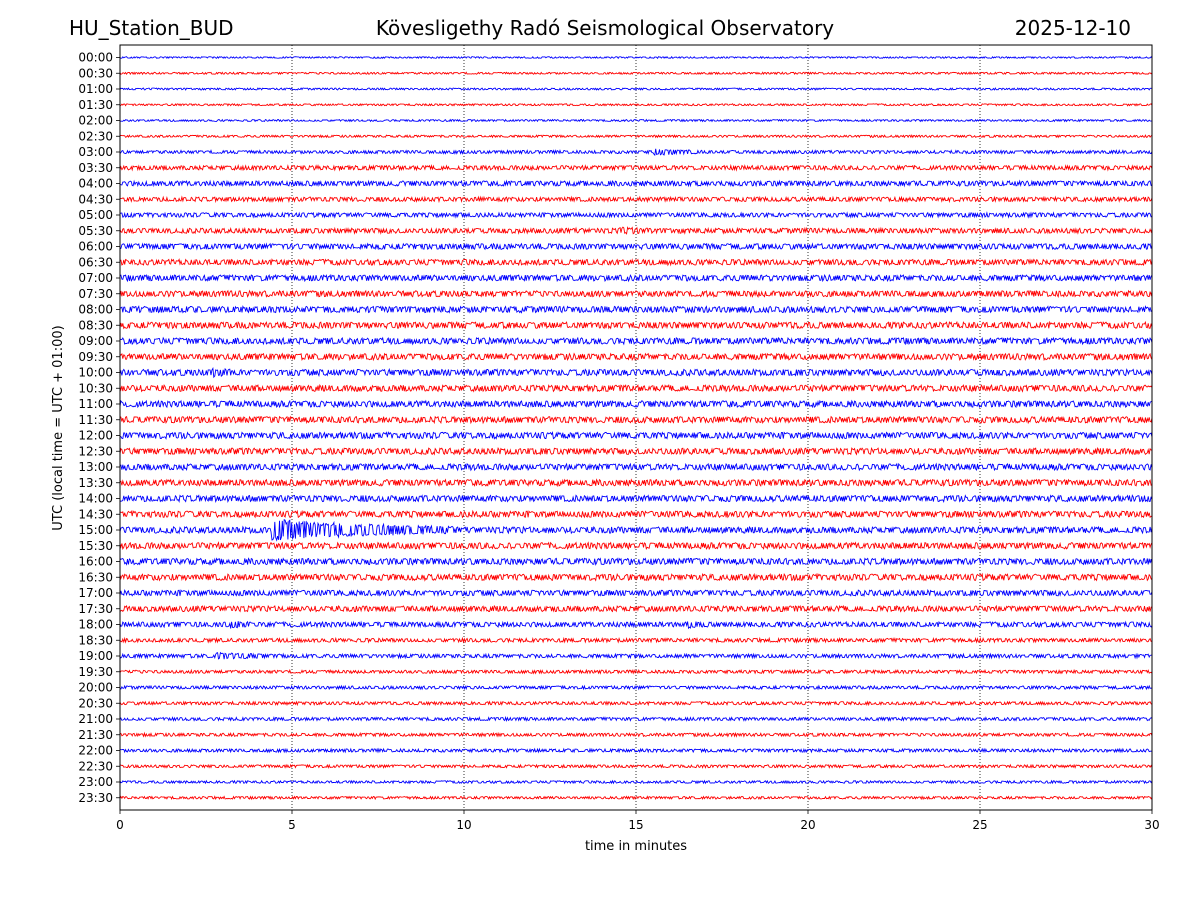  Describe the element at coordinates (636, 687) in the screenshot. I see `trace-2000` at that location.